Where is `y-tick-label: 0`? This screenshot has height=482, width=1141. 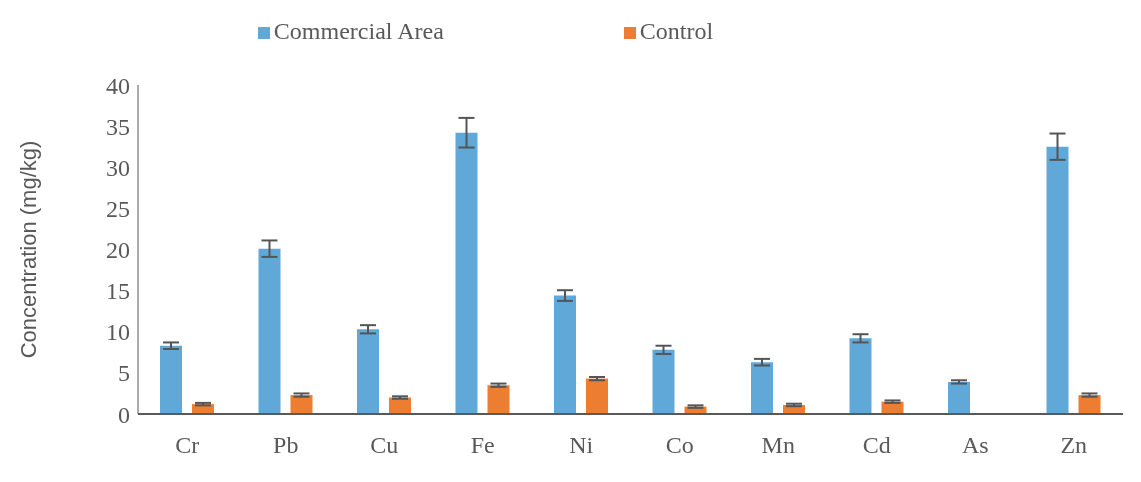
y-tick-label: 0 is located at coordinates (124, 414).